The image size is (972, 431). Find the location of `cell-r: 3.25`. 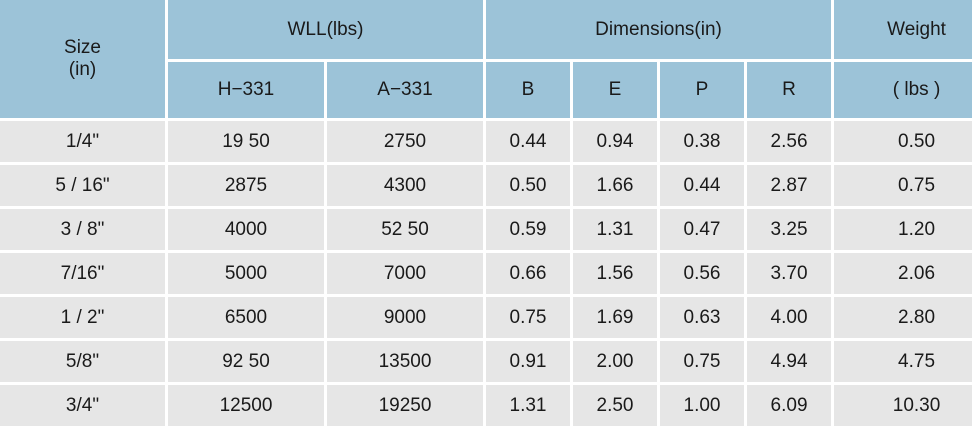

cell-r: 3.25 is located at coordinates (789, 229).